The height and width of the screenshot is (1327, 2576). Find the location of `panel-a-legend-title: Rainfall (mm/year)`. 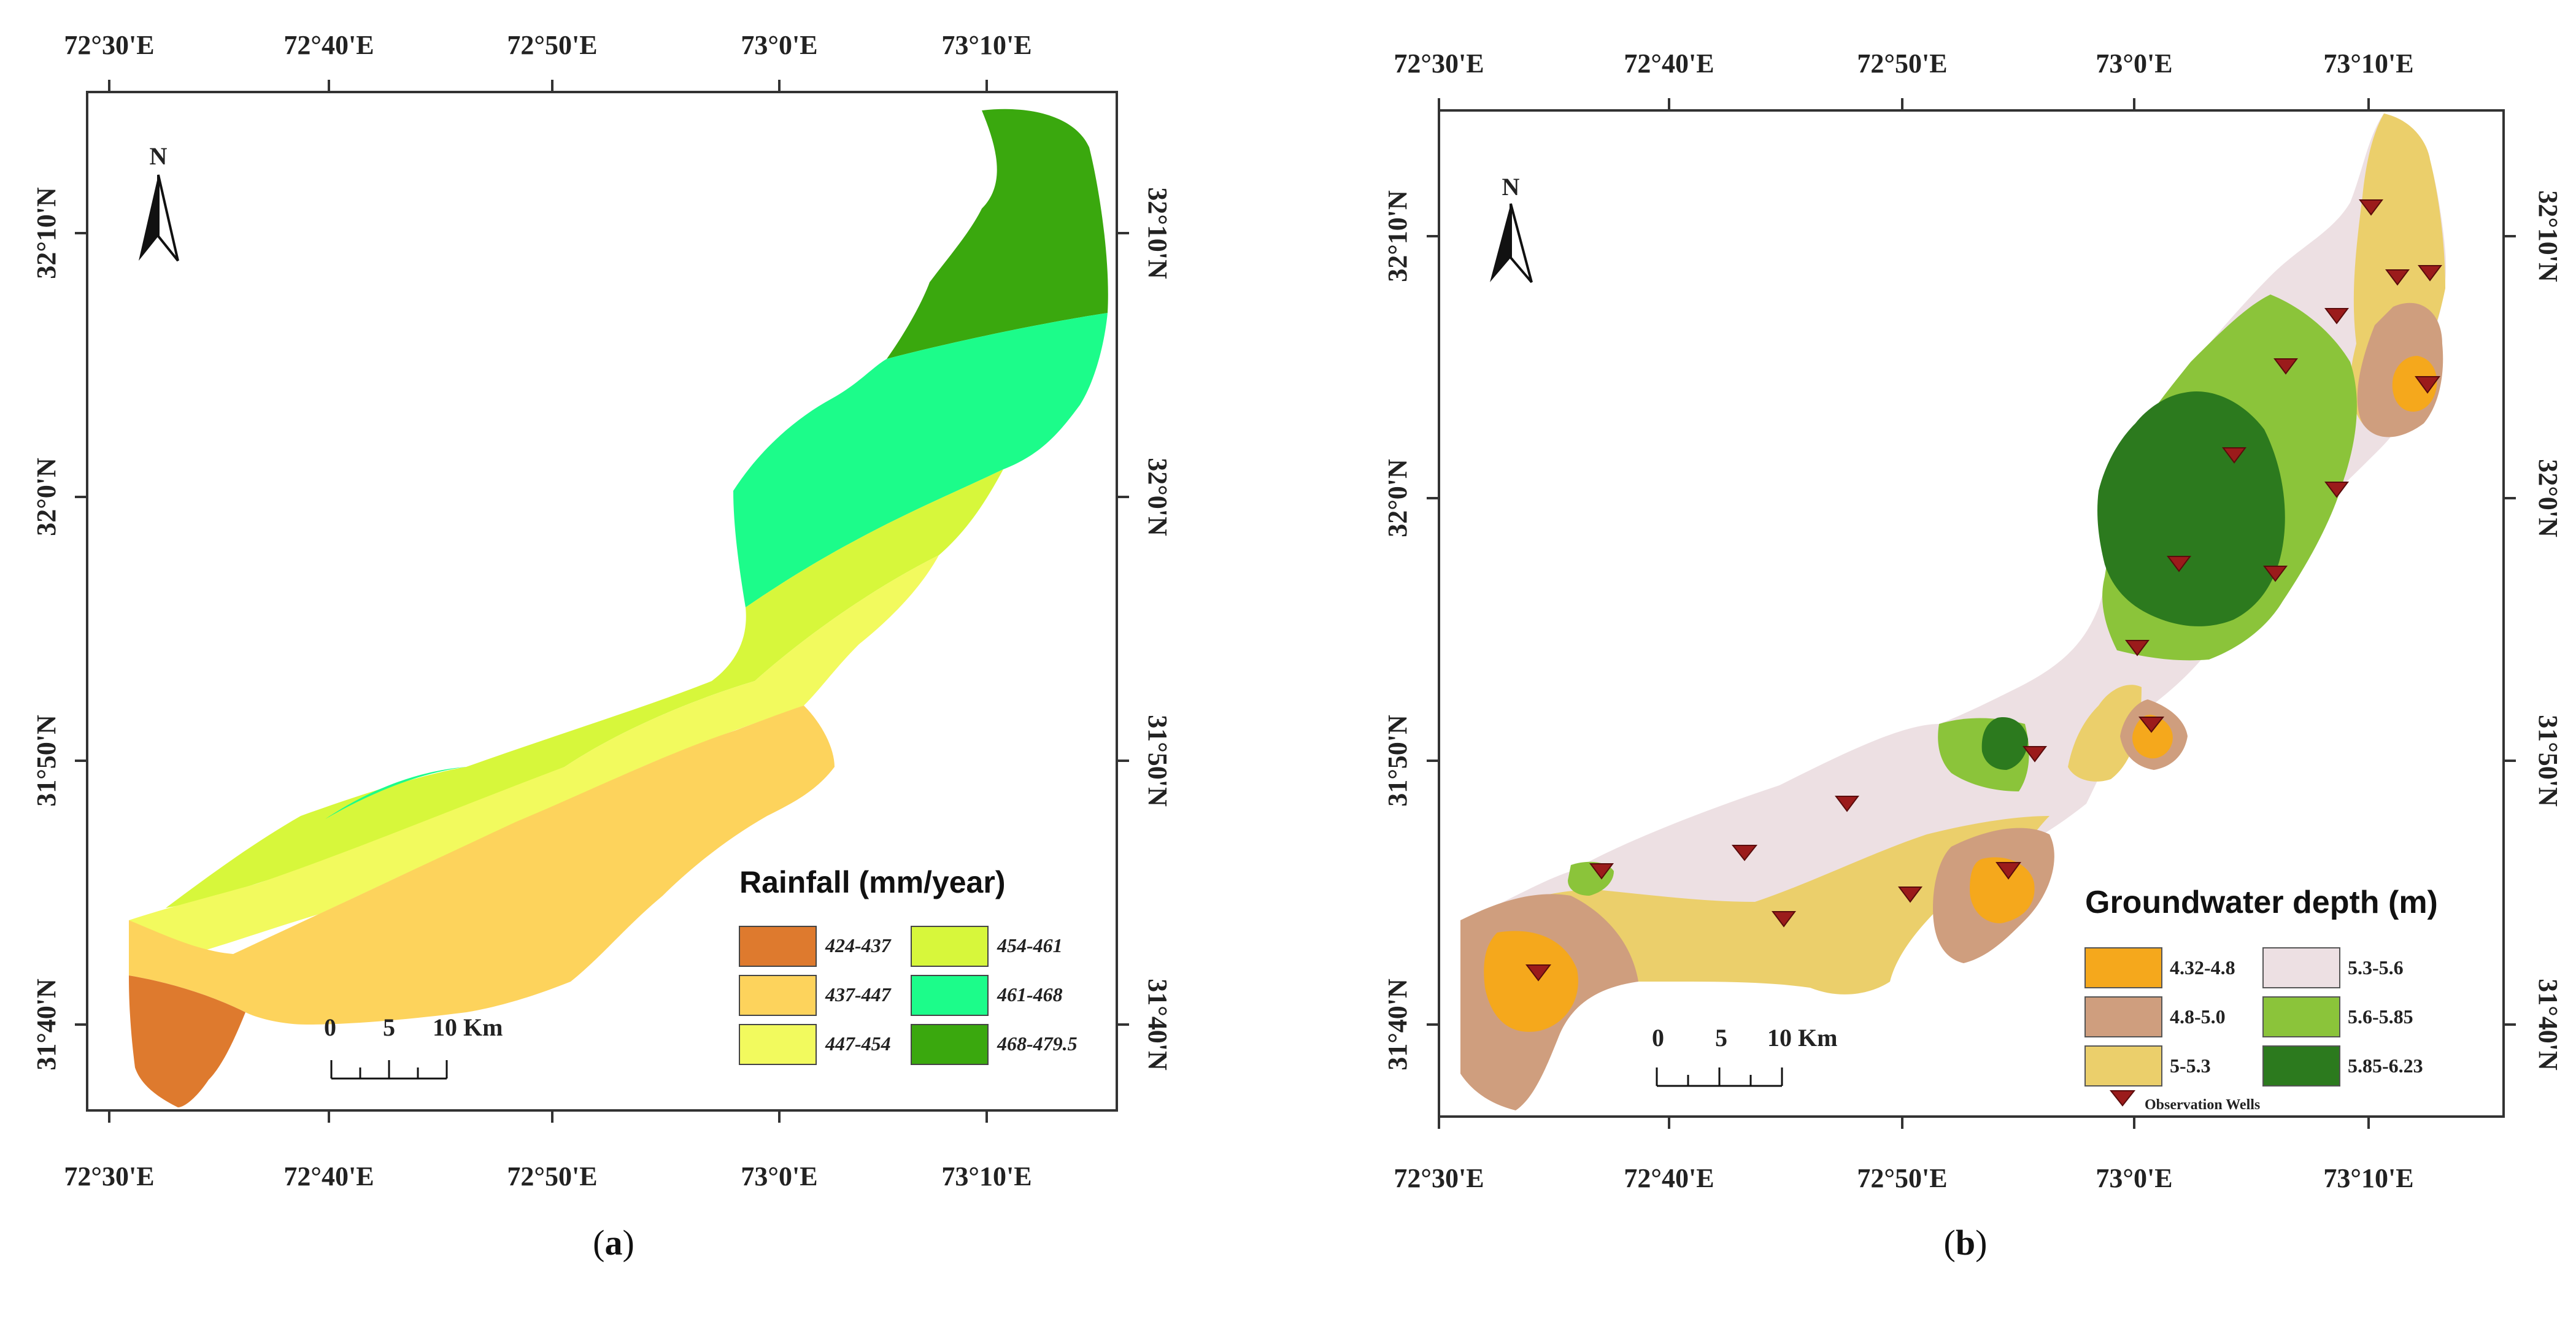

panel-a-legend-title: Rainfall (mm/year) is located at coordinates (872, 882).